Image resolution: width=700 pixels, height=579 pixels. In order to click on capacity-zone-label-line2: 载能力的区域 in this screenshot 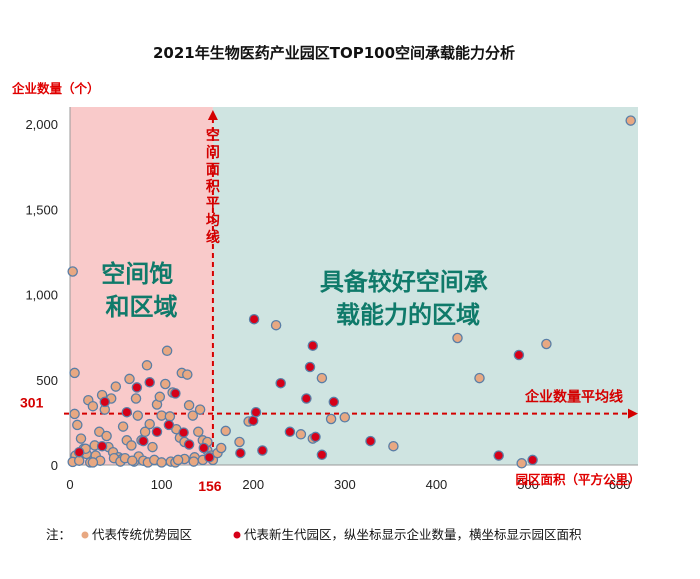, I will do `click(408, 315)`.